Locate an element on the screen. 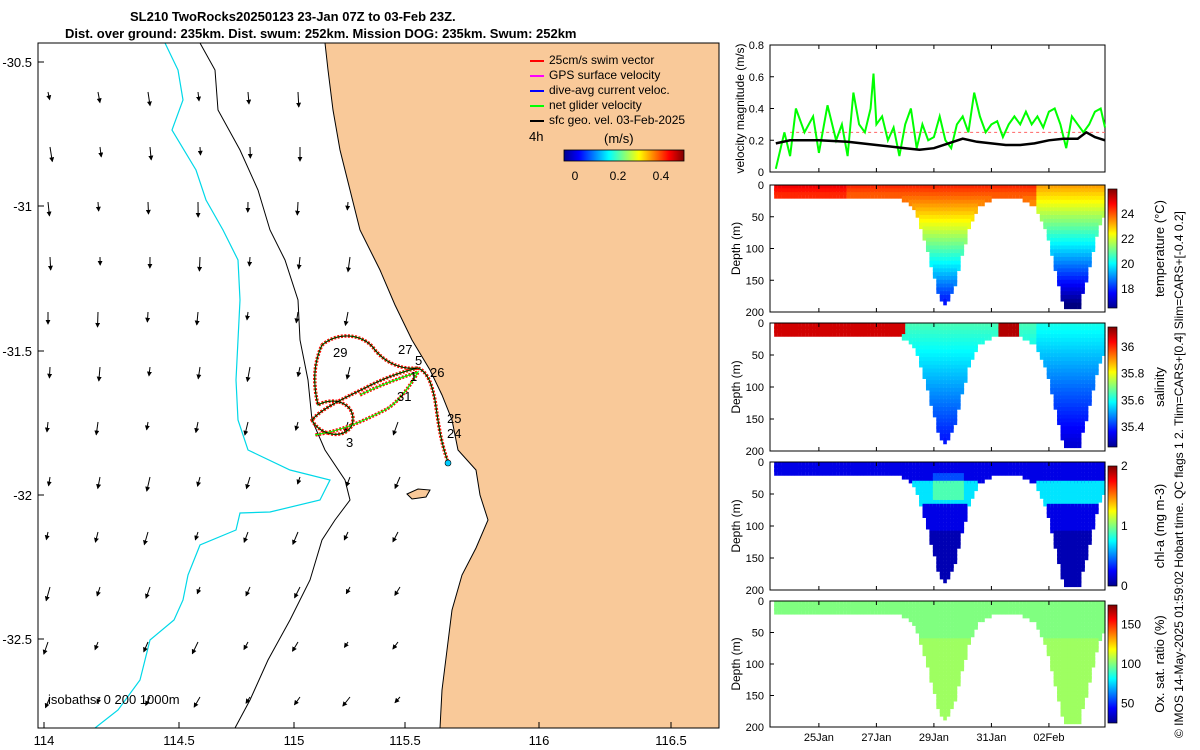 The height and width of the screenshot is (750, 1200). velocity-tick-label: 0.4 is located at coordinates (756, 110).